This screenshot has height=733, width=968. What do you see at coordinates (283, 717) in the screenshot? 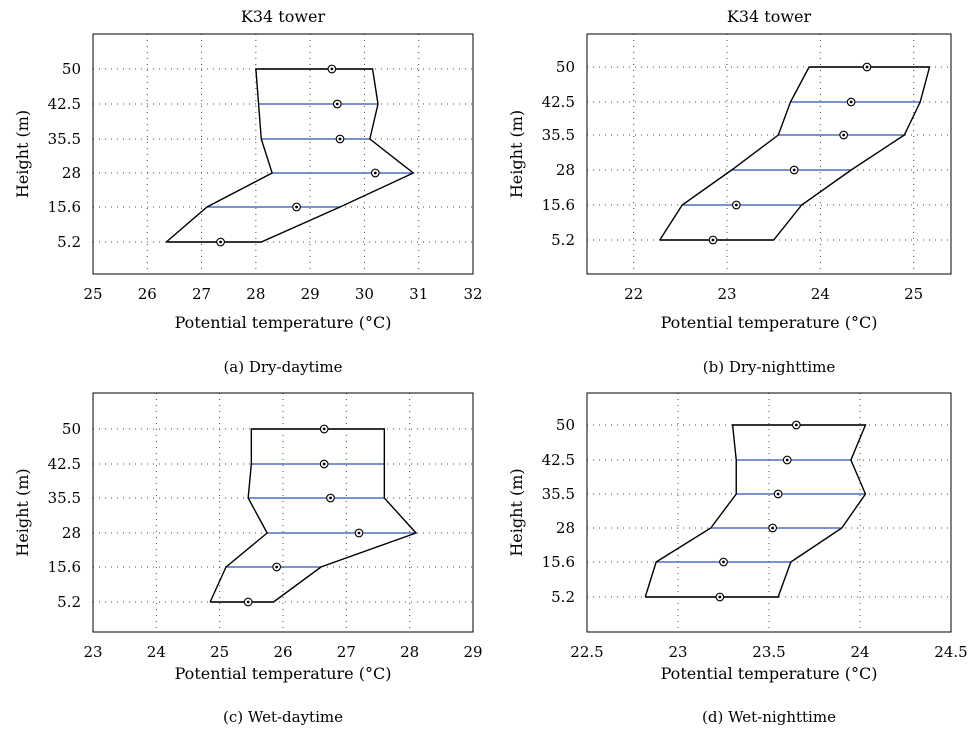
I see `panel-caption: (c) Wet-daytime` at bounding box center [283, 717].